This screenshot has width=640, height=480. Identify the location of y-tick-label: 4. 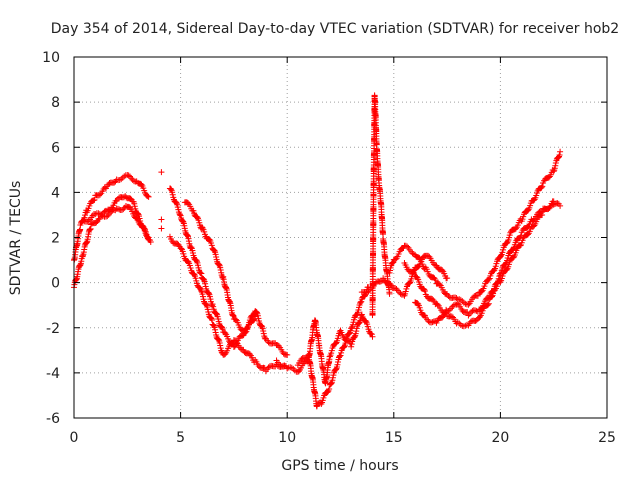
(55, 193).